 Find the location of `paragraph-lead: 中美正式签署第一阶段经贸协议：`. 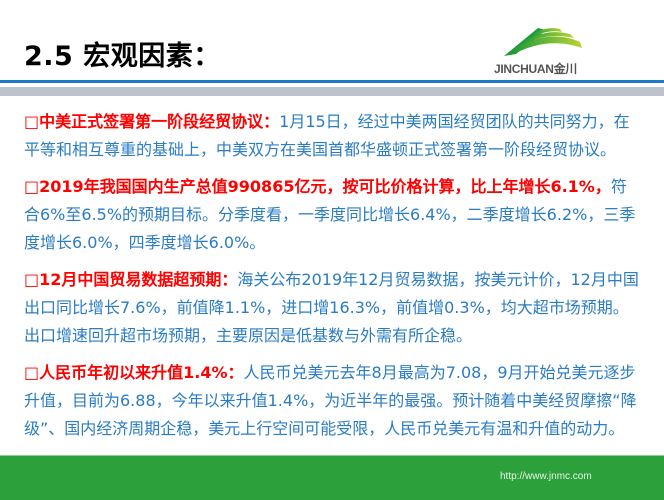

paragraph-lead: 中美正式签署第一阶段经贸协议： is located at coordinates (159, 121).